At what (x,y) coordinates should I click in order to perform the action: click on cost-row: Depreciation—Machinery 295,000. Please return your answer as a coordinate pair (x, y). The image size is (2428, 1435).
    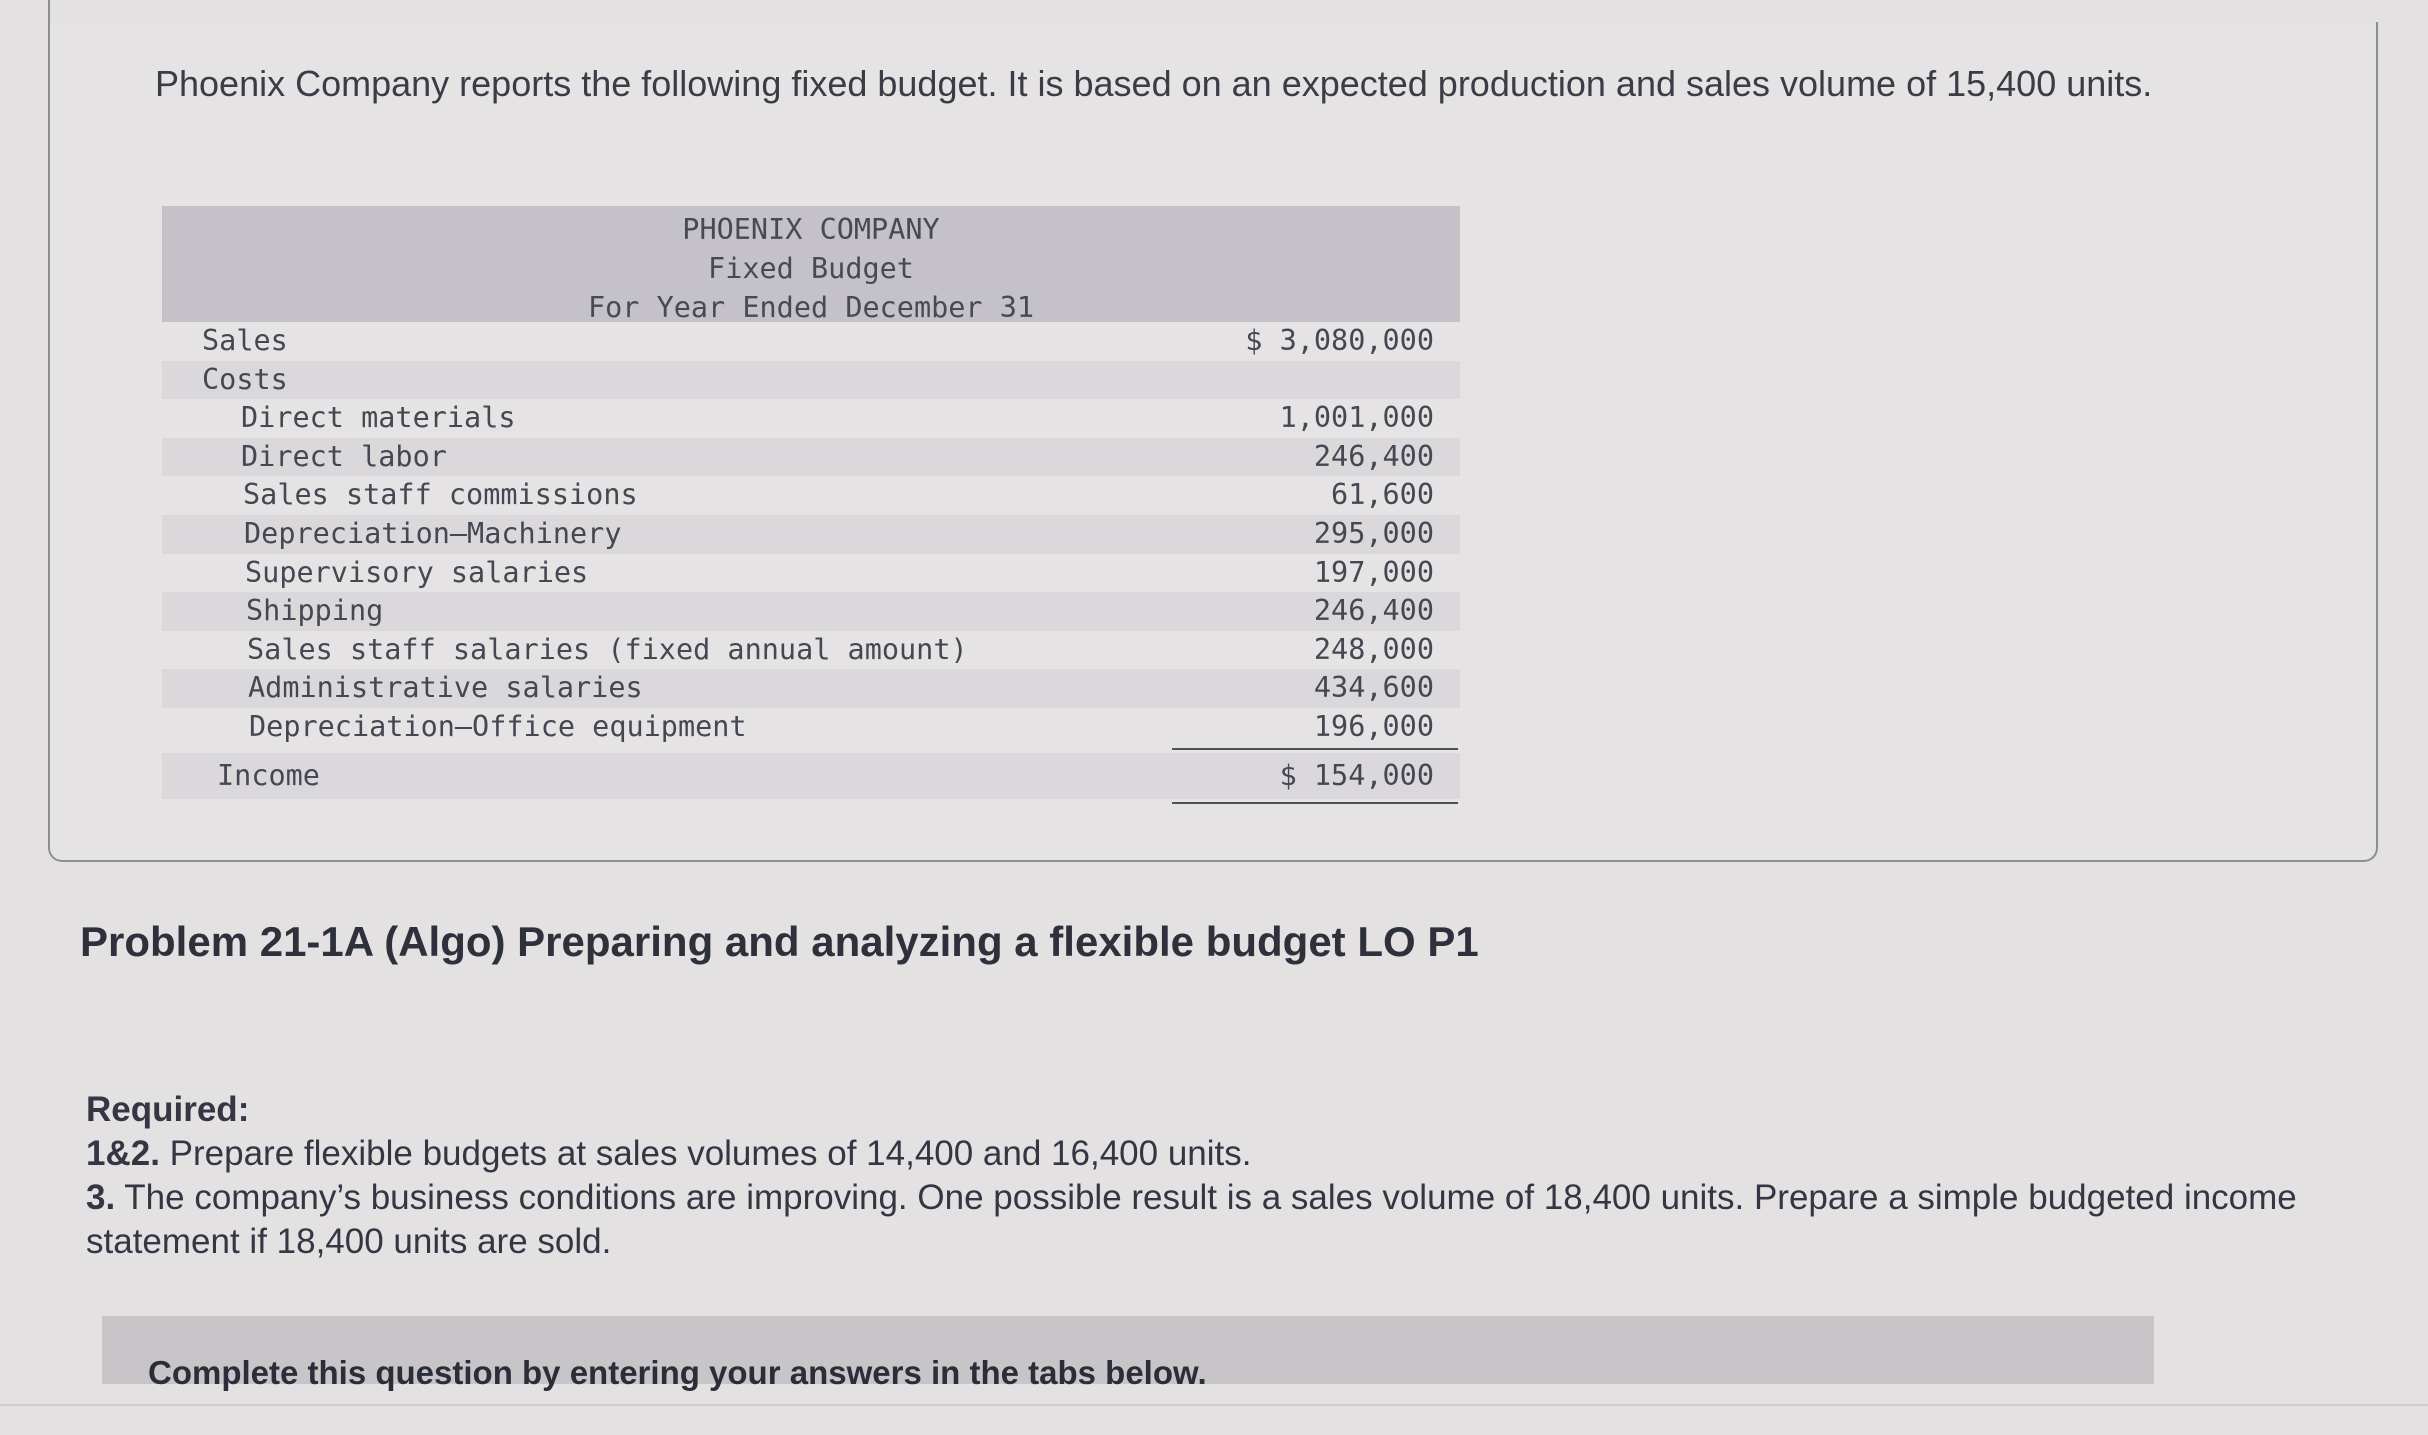
    Looking at the image, I should click on (811, 534).